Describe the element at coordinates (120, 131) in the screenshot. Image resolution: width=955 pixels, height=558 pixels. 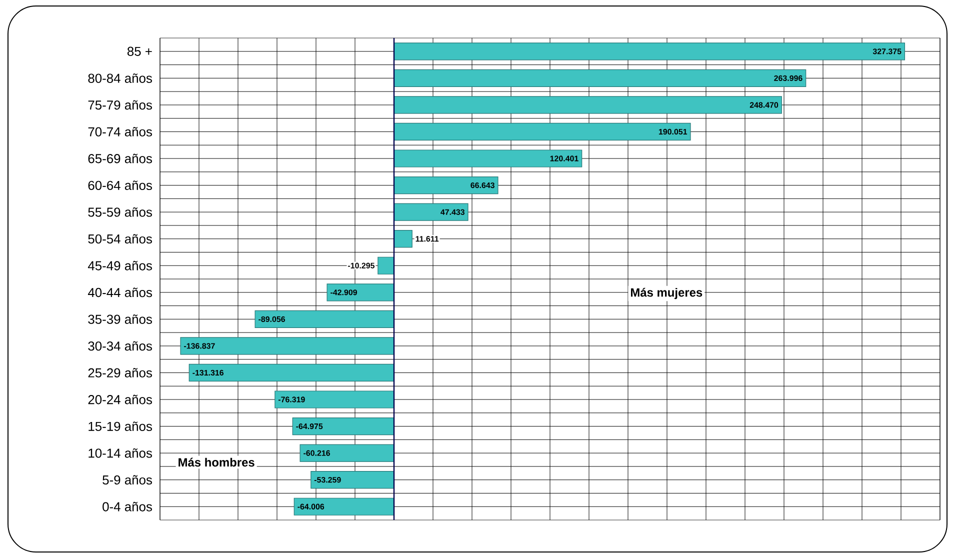
I see `y-tick-label: 70-74 años` at that location.